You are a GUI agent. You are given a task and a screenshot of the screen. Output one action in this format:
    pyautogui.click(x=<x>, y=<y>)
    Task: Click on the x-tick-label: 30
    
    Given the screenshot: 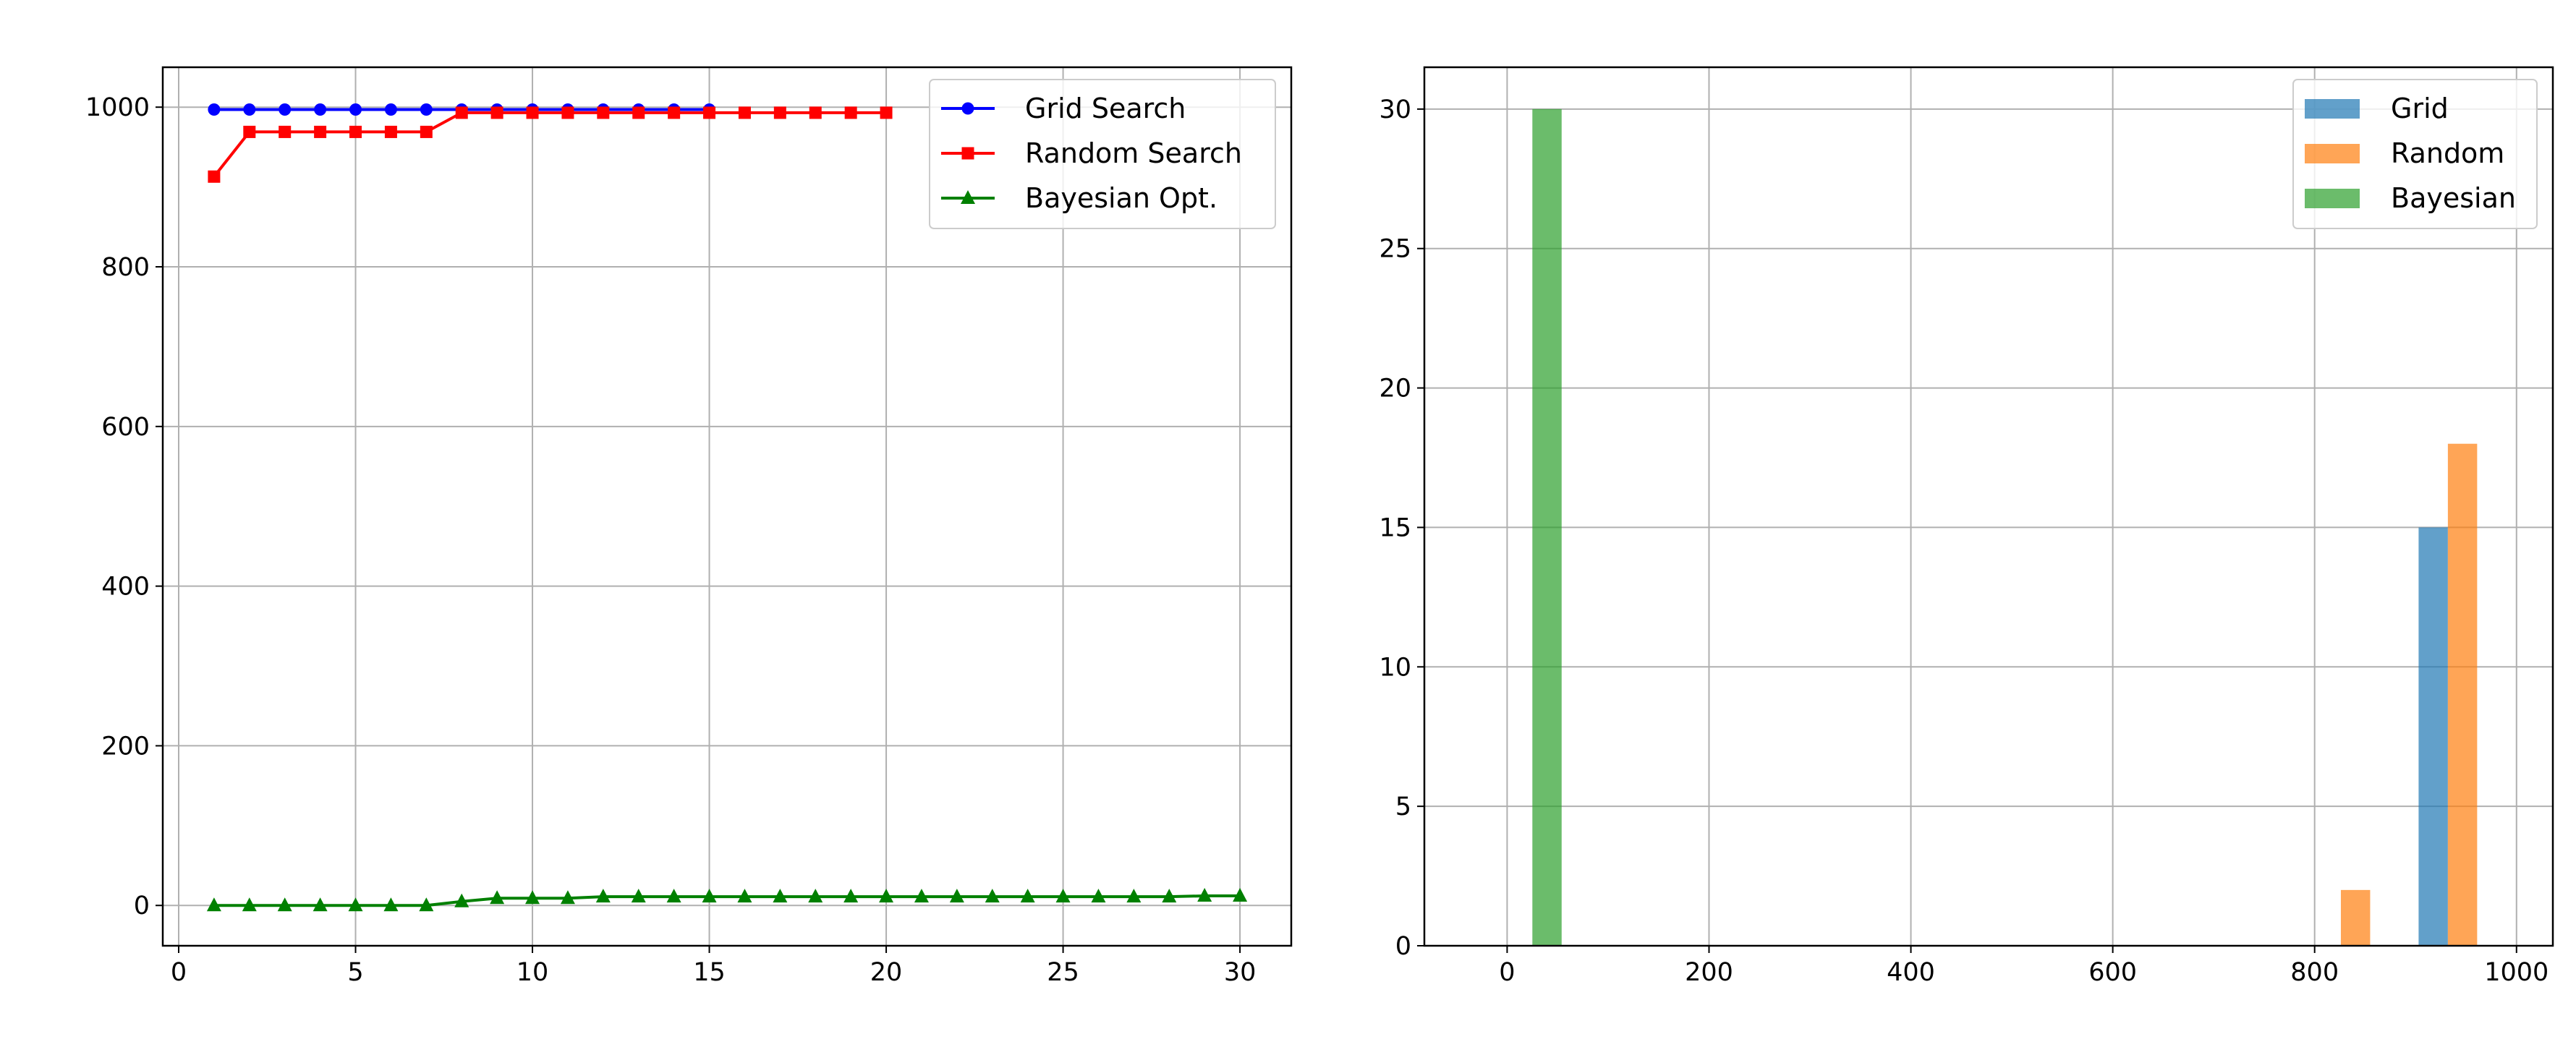 What is the action you would take?
    pyautogui.click(x=1240, y=973)
    